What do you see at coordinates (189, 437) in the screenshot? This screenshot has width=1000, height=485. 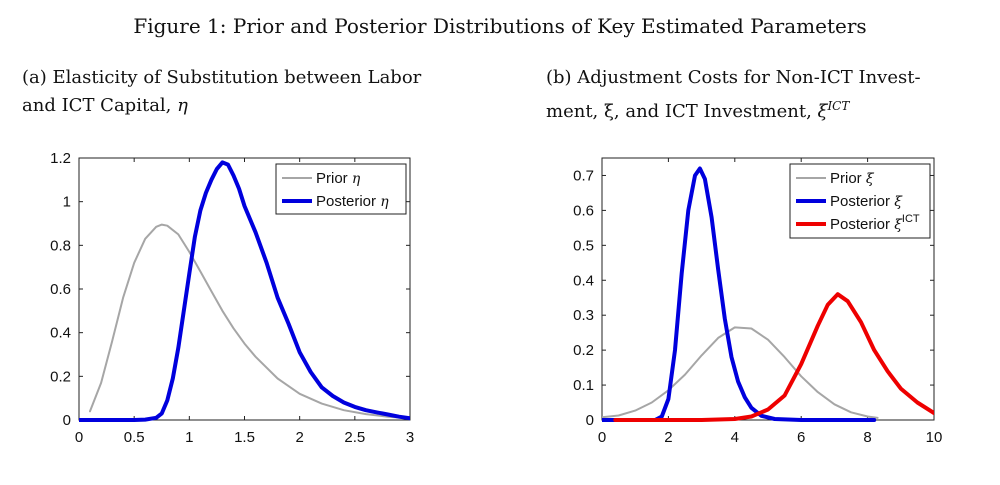 I see `x-tick-label: 1` at bounding box center [189, 437].